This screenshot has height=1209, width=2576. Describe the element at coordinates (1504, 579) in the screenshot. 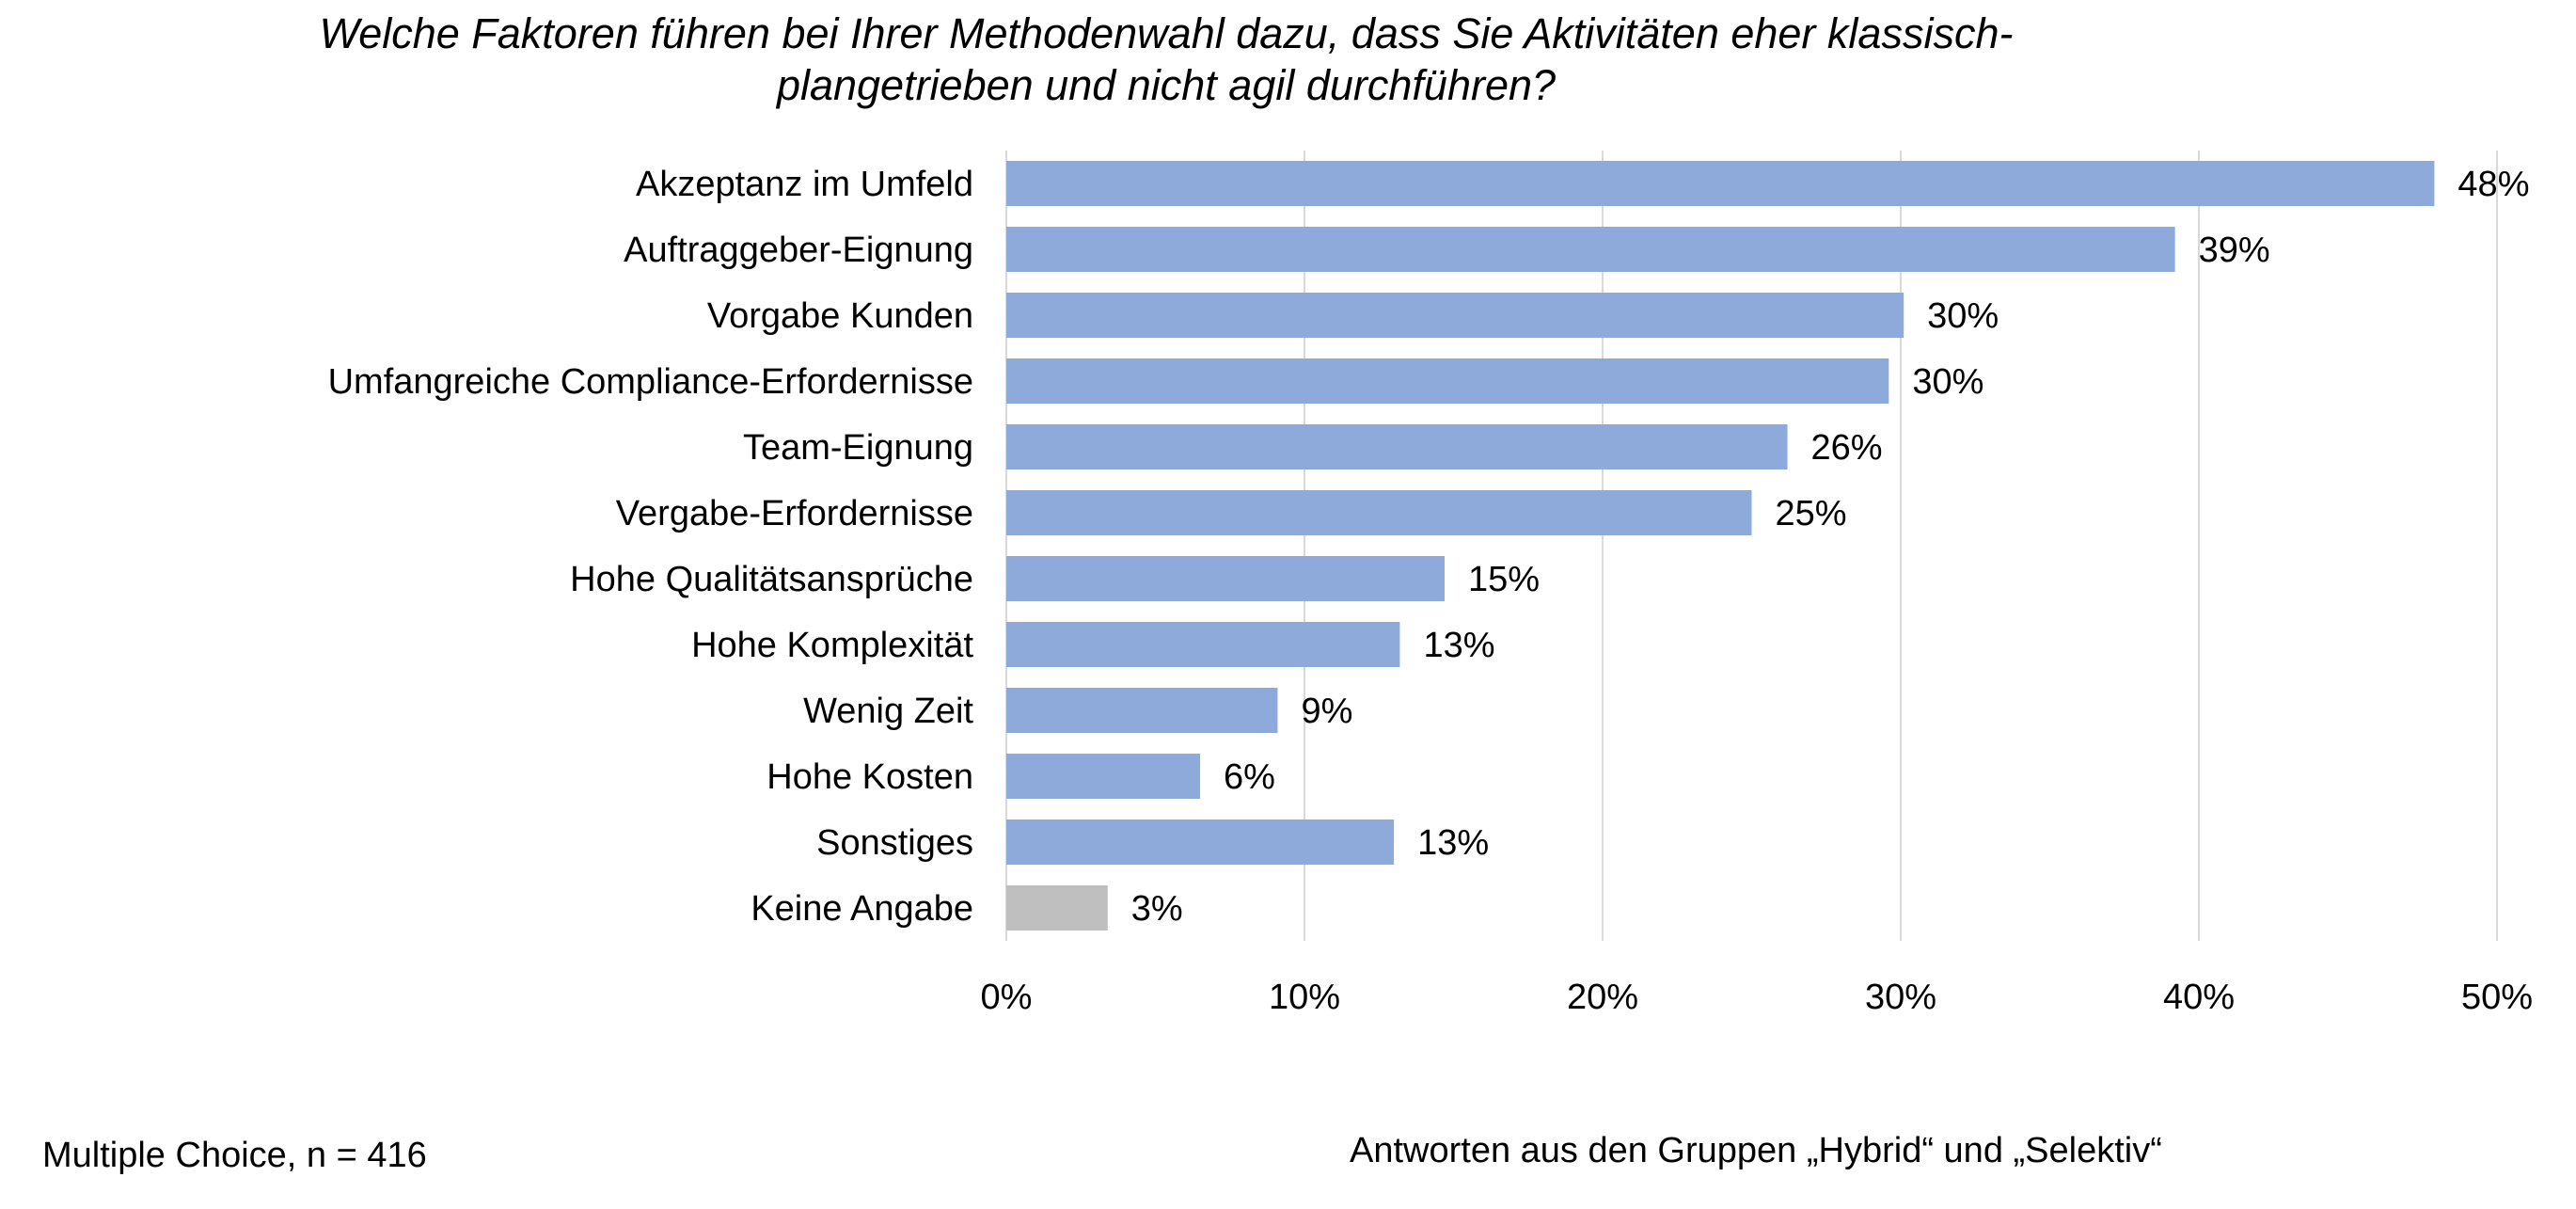

I see `data-label: 15%` at that location.